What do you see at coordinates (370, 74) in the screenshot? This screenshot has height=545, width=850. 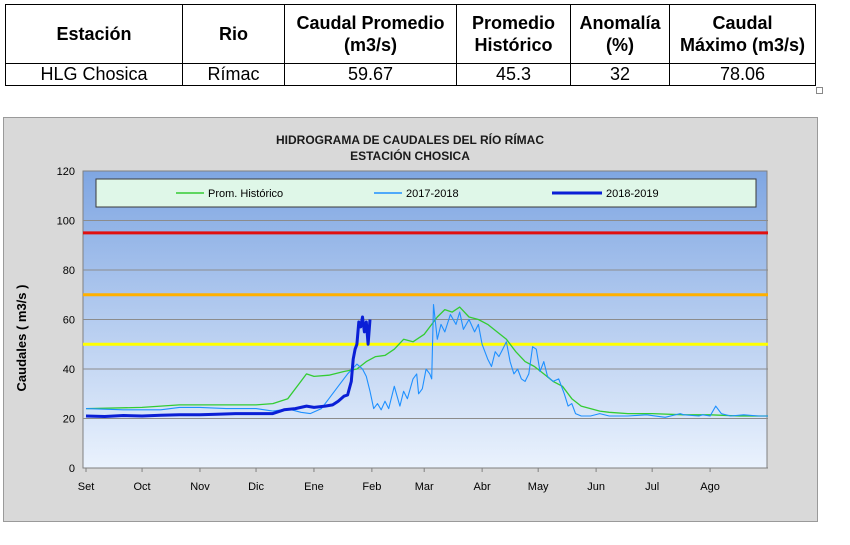 I see `cell-caudal-promedio: 59.67` at bounding box center [370, 74].